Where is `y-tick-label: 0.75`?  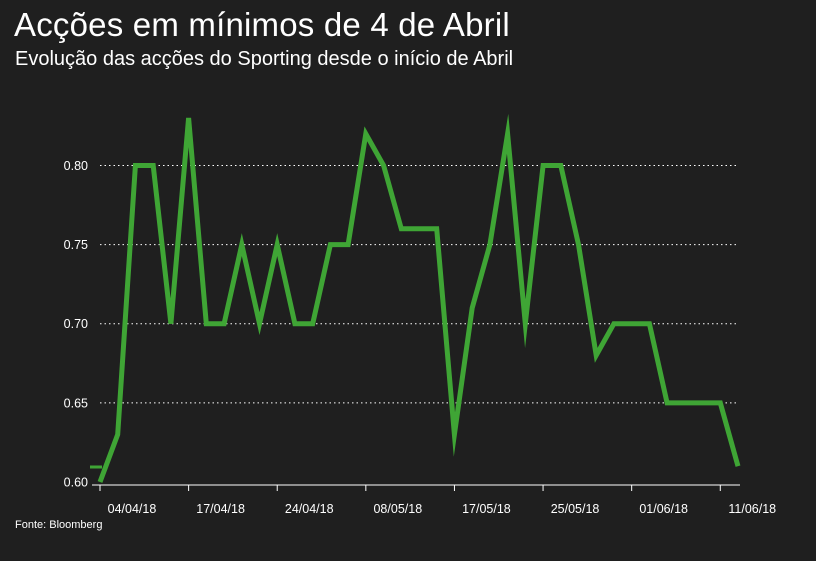
y-tick-label: 0.75 is located at coordinates (76, 245).